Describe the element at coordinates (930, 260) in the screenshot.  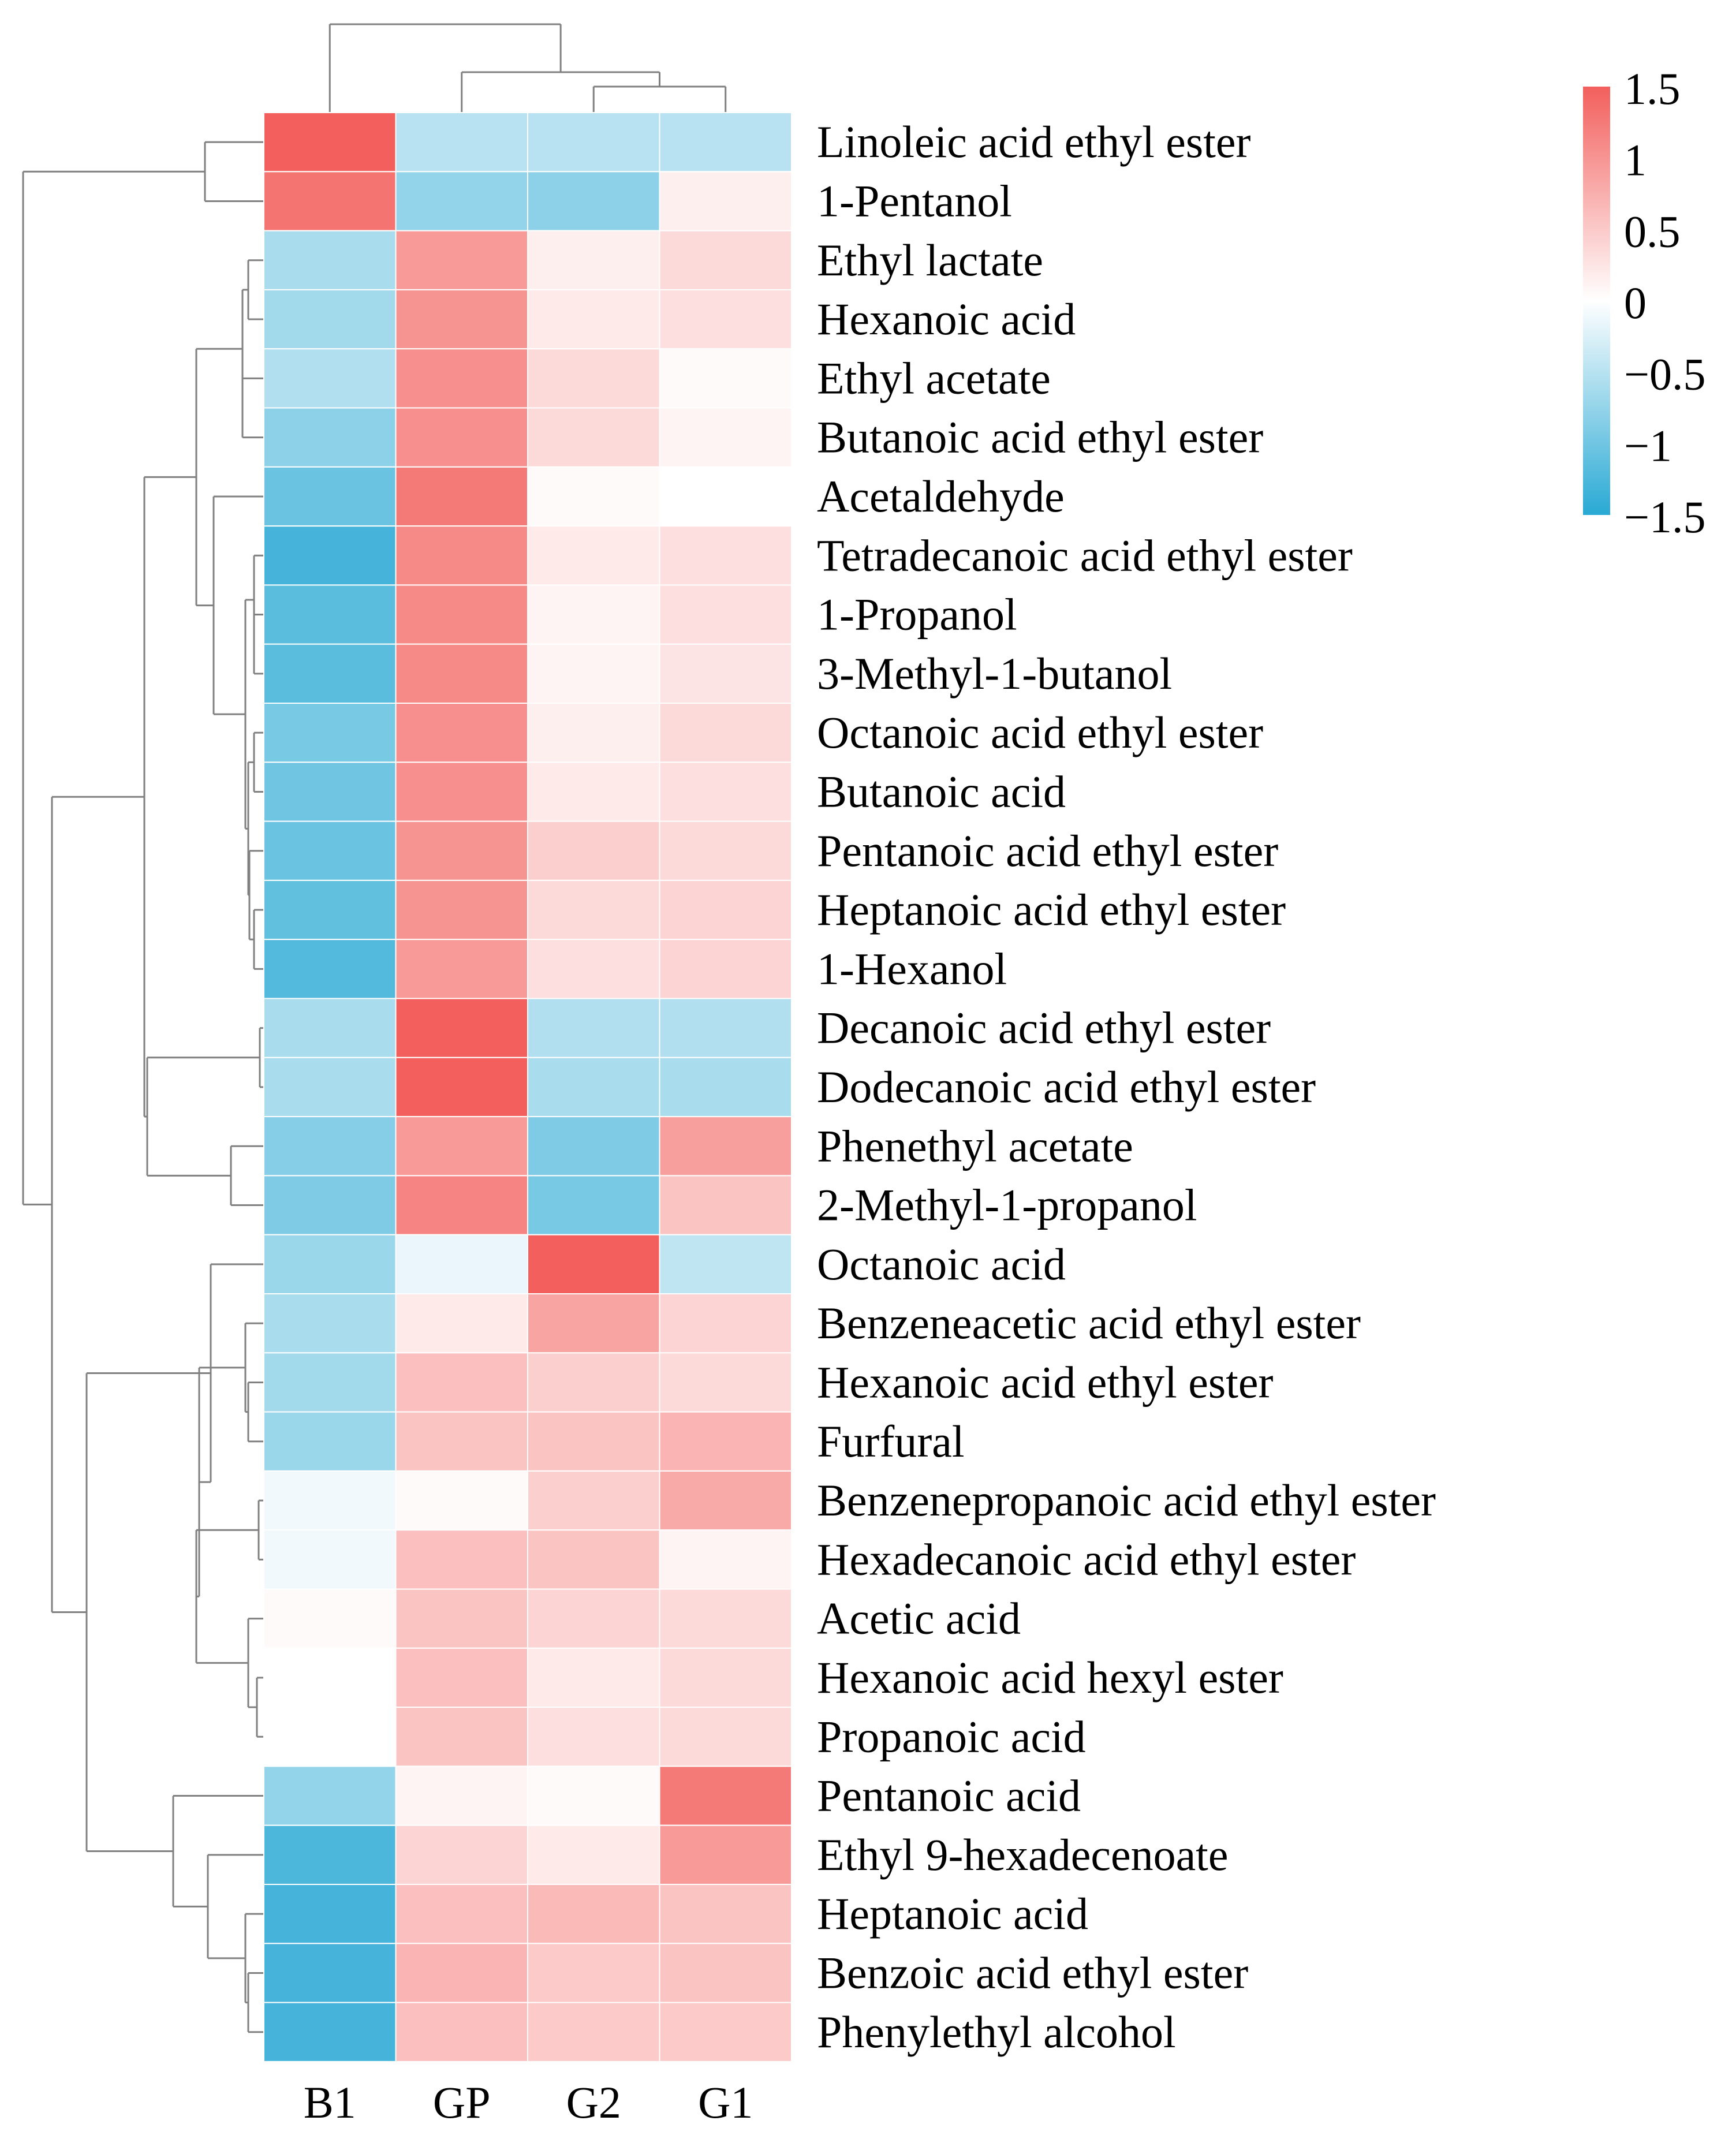
I see `row-label: Ethyl lactate` at that location.